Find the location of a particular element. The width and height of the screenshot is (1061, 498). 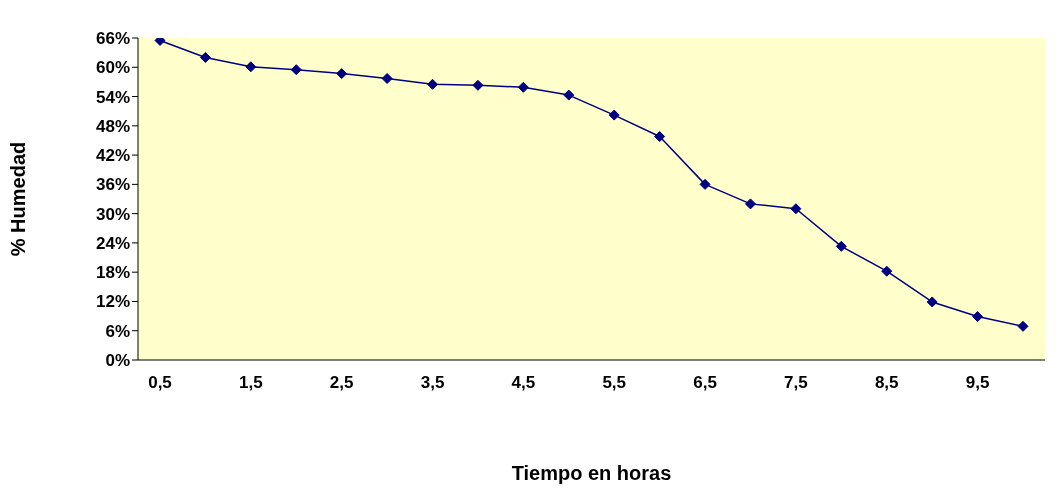

y-tick-label: 24% is located at coordinates (112, 243).